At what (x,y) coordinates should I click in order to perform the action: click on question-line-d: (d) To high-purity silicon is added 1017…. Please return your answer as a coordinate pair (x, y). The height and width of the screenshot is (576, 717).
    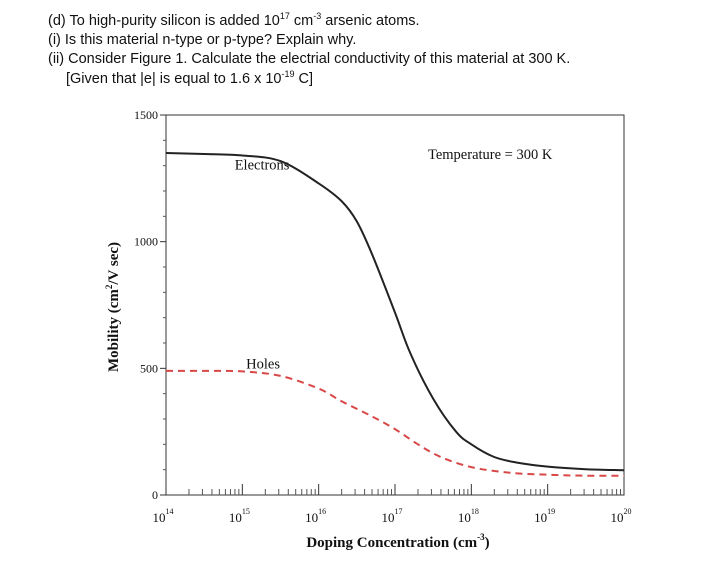
    Looking at the image, I should click on (234, 20).